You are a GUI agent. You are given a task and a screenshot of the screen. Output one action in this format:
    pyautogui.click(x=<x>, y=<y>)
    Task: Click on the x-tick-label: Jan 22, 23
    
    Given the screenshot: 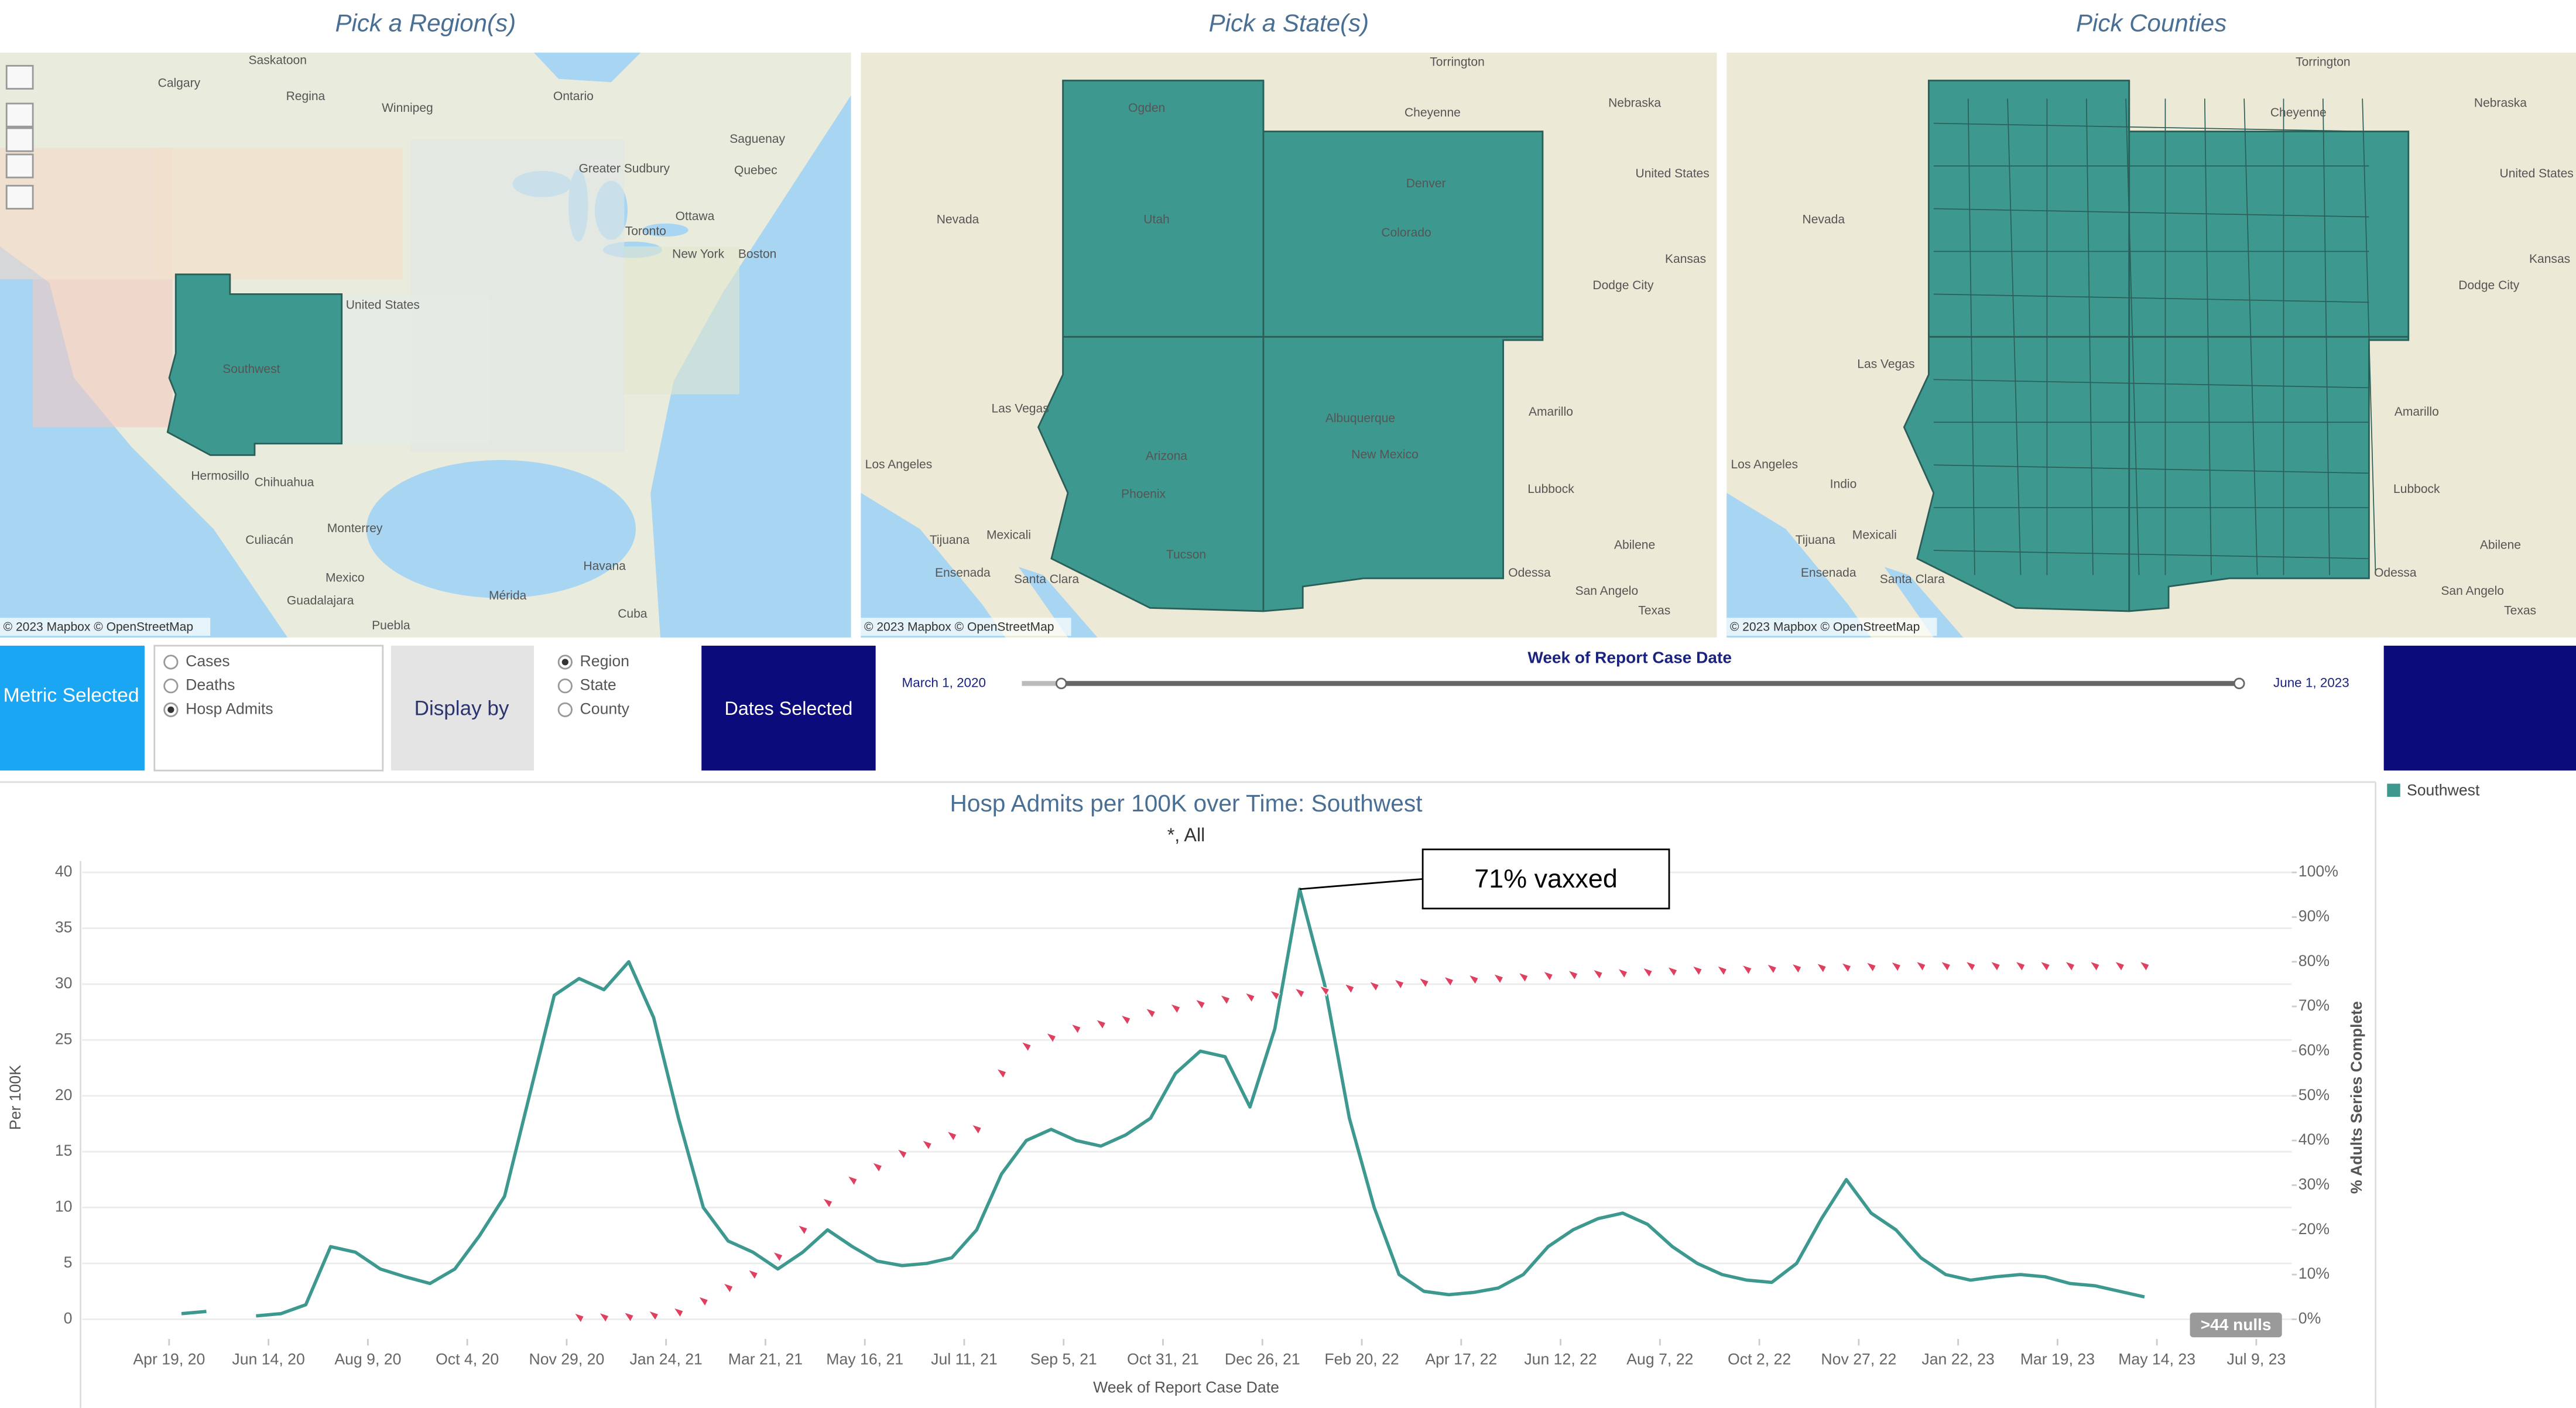 What is the action you would take?
    pyautogui.click(x=1957, y=1359)
    